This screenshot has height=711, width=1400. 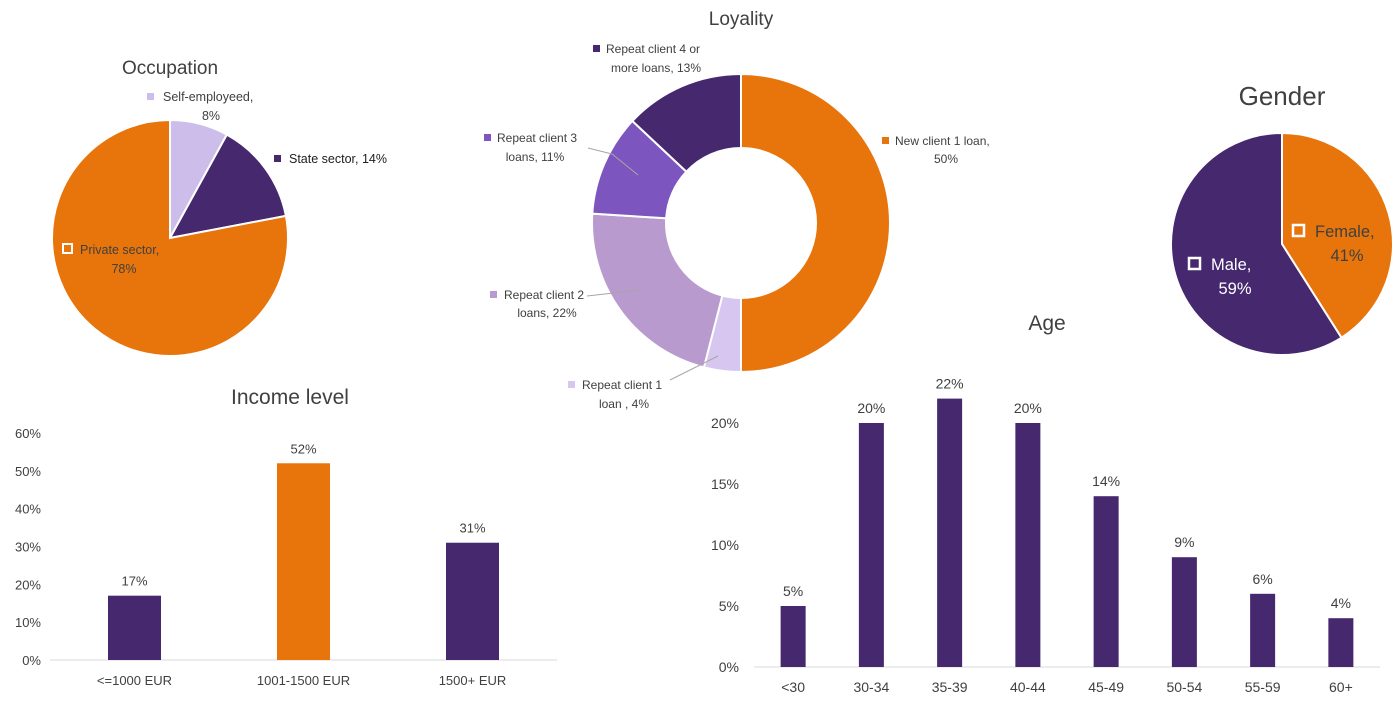 What do you see at coordinates (123, 269) in the screenshot?
I see `label-private-sector-2: 78%` at bounding box center [123, 269].